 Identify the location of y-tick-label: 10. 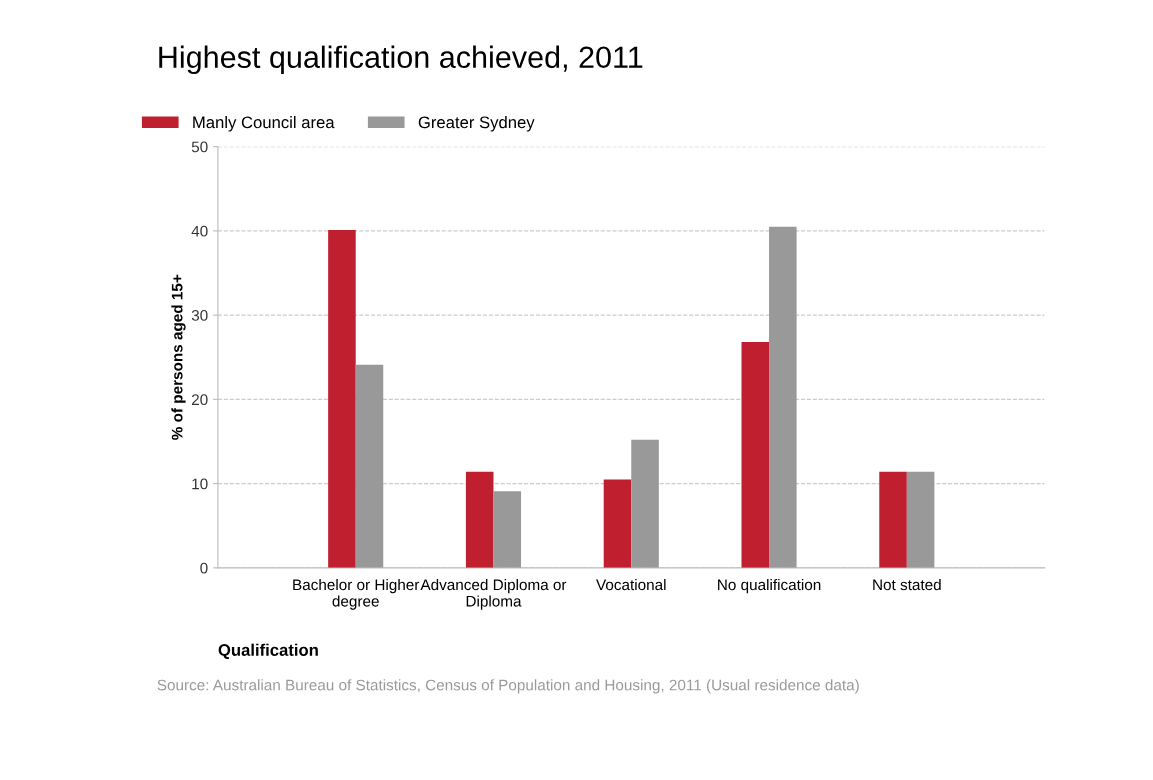
(200, 484).